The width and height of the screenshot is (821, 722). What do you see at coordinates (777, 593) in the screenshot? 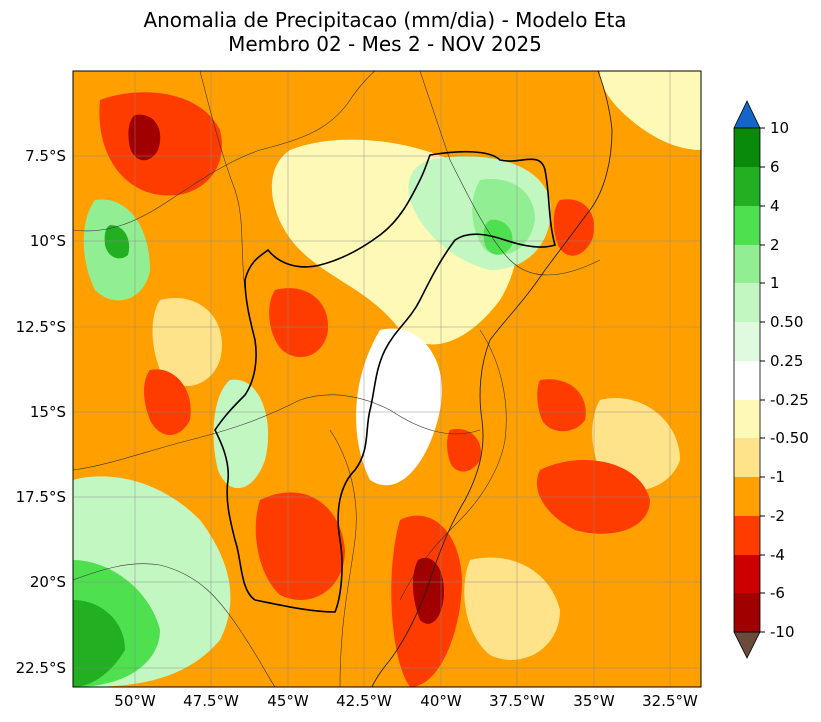
I see `colorbar-label: -6` at bounding box center [777, 593].